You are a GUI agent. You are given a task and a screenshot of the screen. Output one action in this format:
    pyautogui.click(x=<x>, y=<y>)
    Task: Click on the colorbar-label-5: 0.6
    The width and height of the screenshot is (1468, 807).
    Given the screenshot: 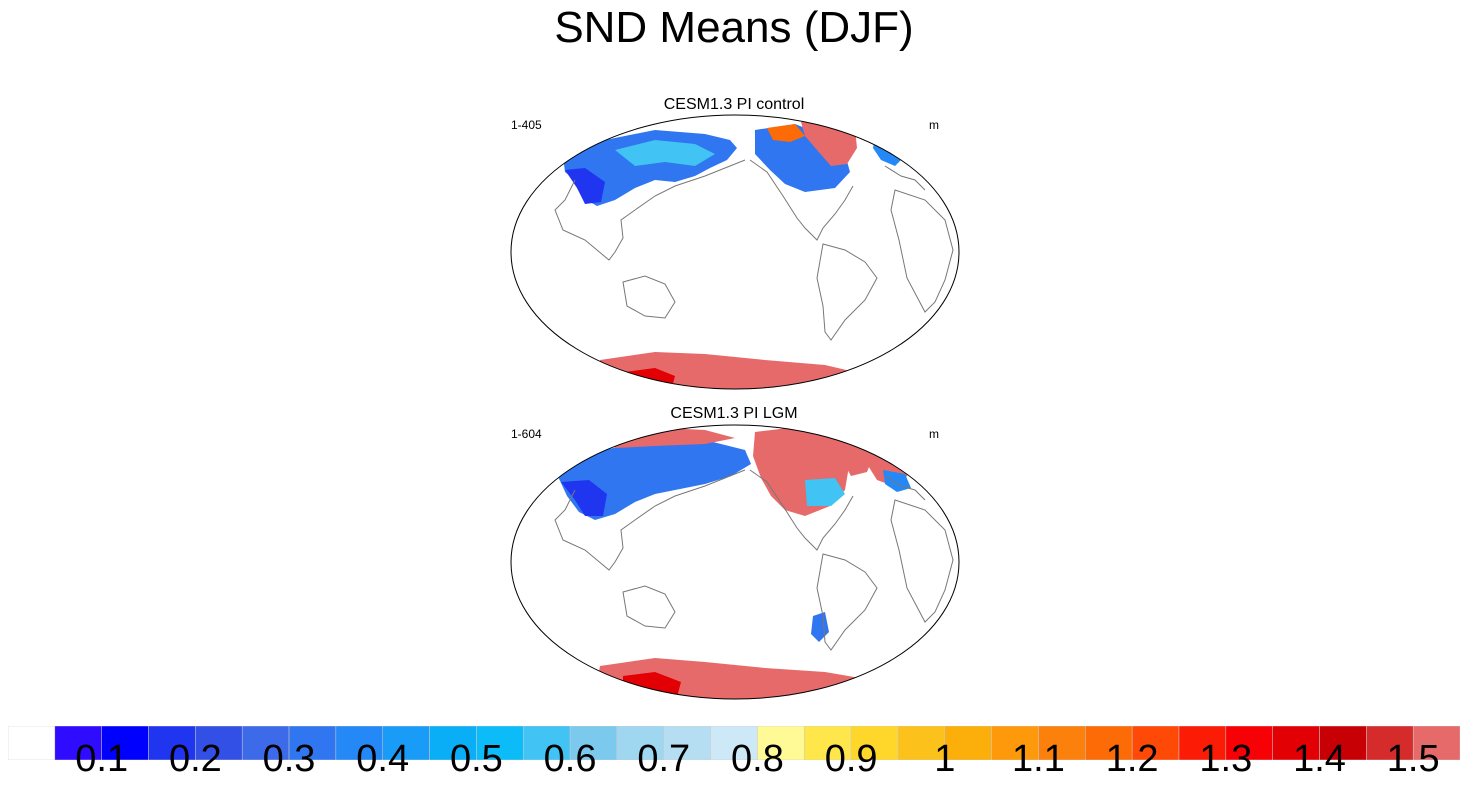 What is the action you would take?
    pyautogui.click(x=570, y=759)
    